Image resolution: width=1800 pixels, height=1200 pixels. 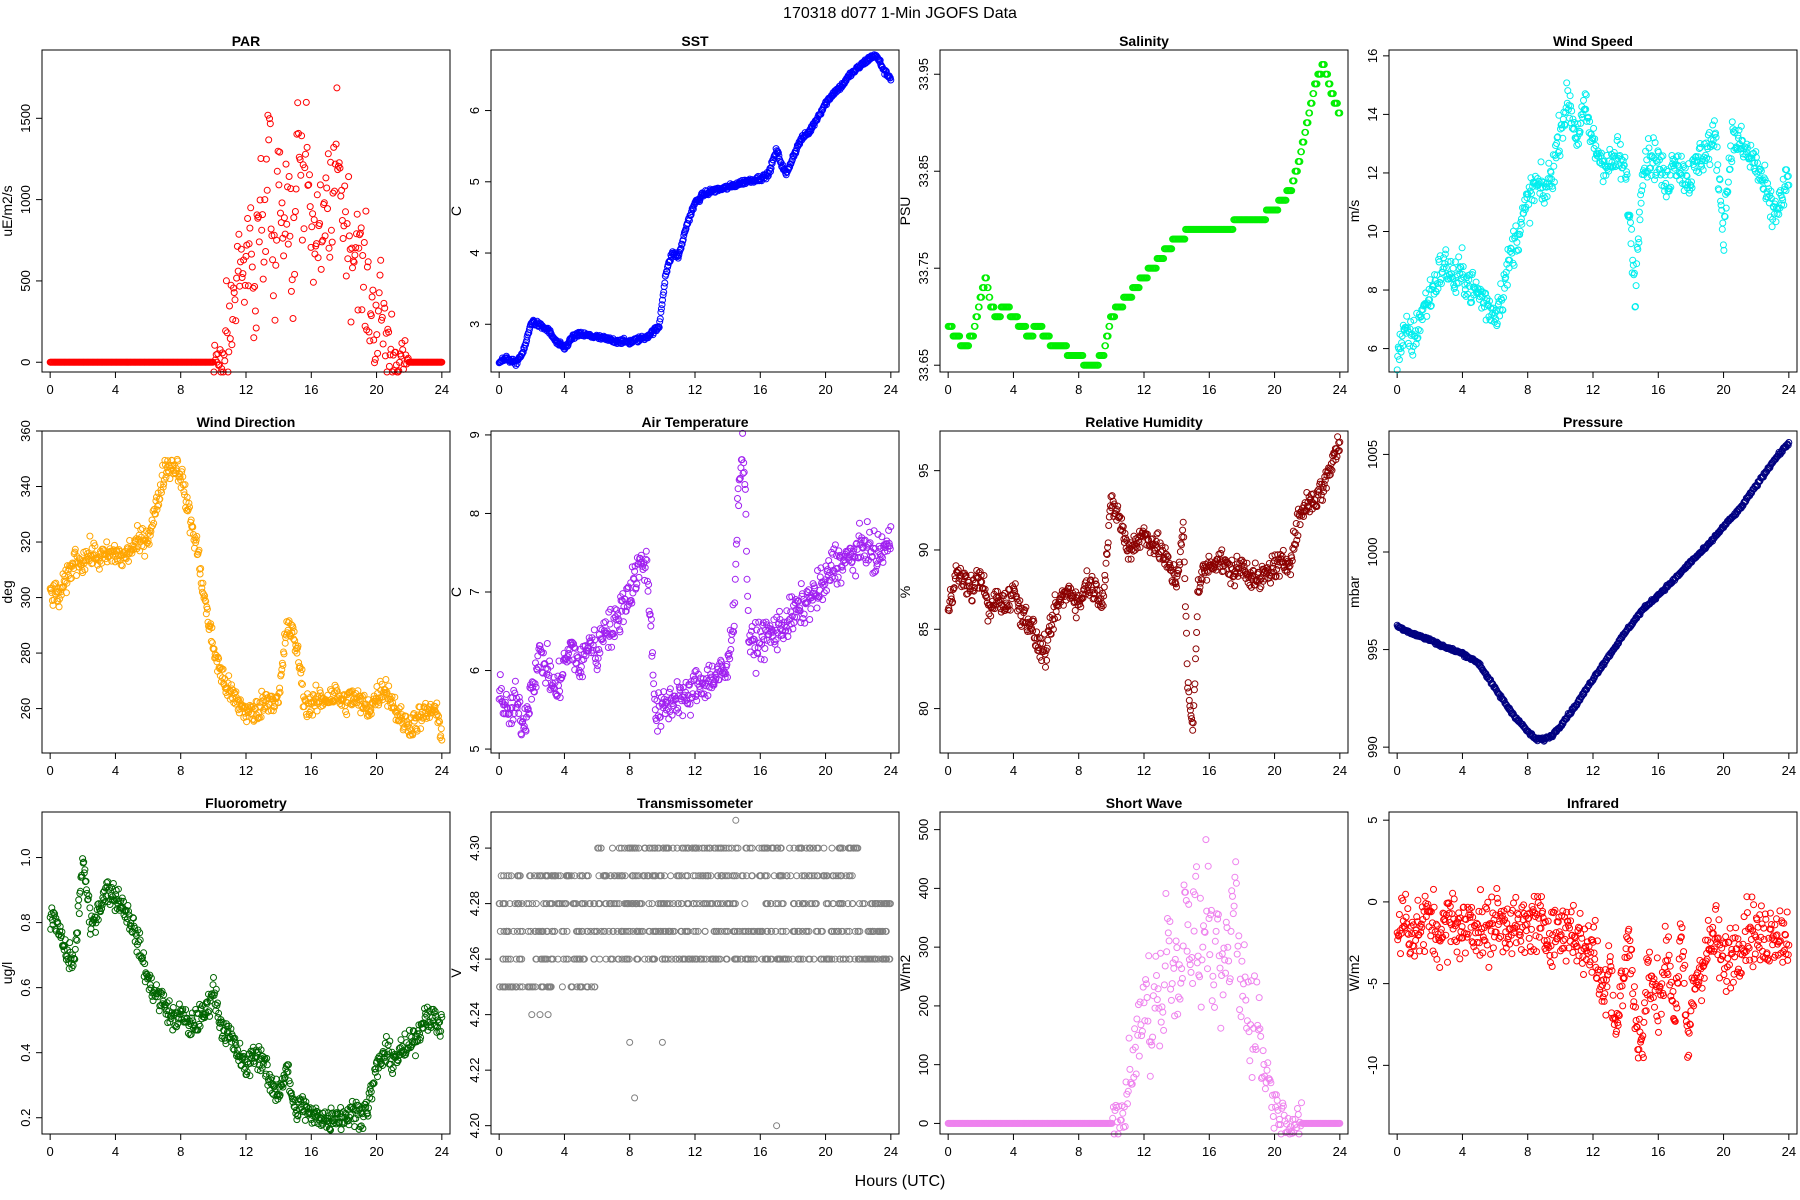 What do you see at coordinates (1144, 592) in the screenshot?
I see `panel-frame` at bounding box center [1144, 592].